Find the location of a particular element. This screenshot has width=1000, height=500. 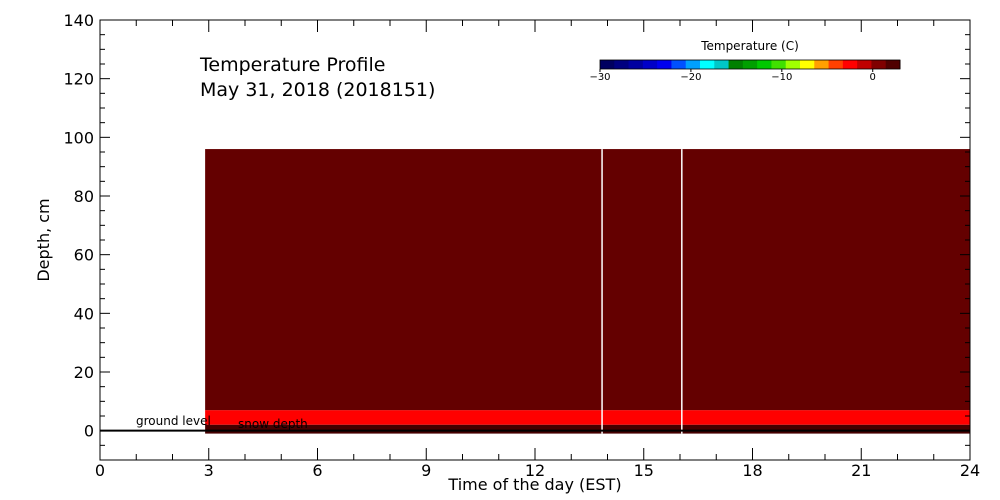

y-axis-title: Depth, cm is located at coordinates (43, 239).